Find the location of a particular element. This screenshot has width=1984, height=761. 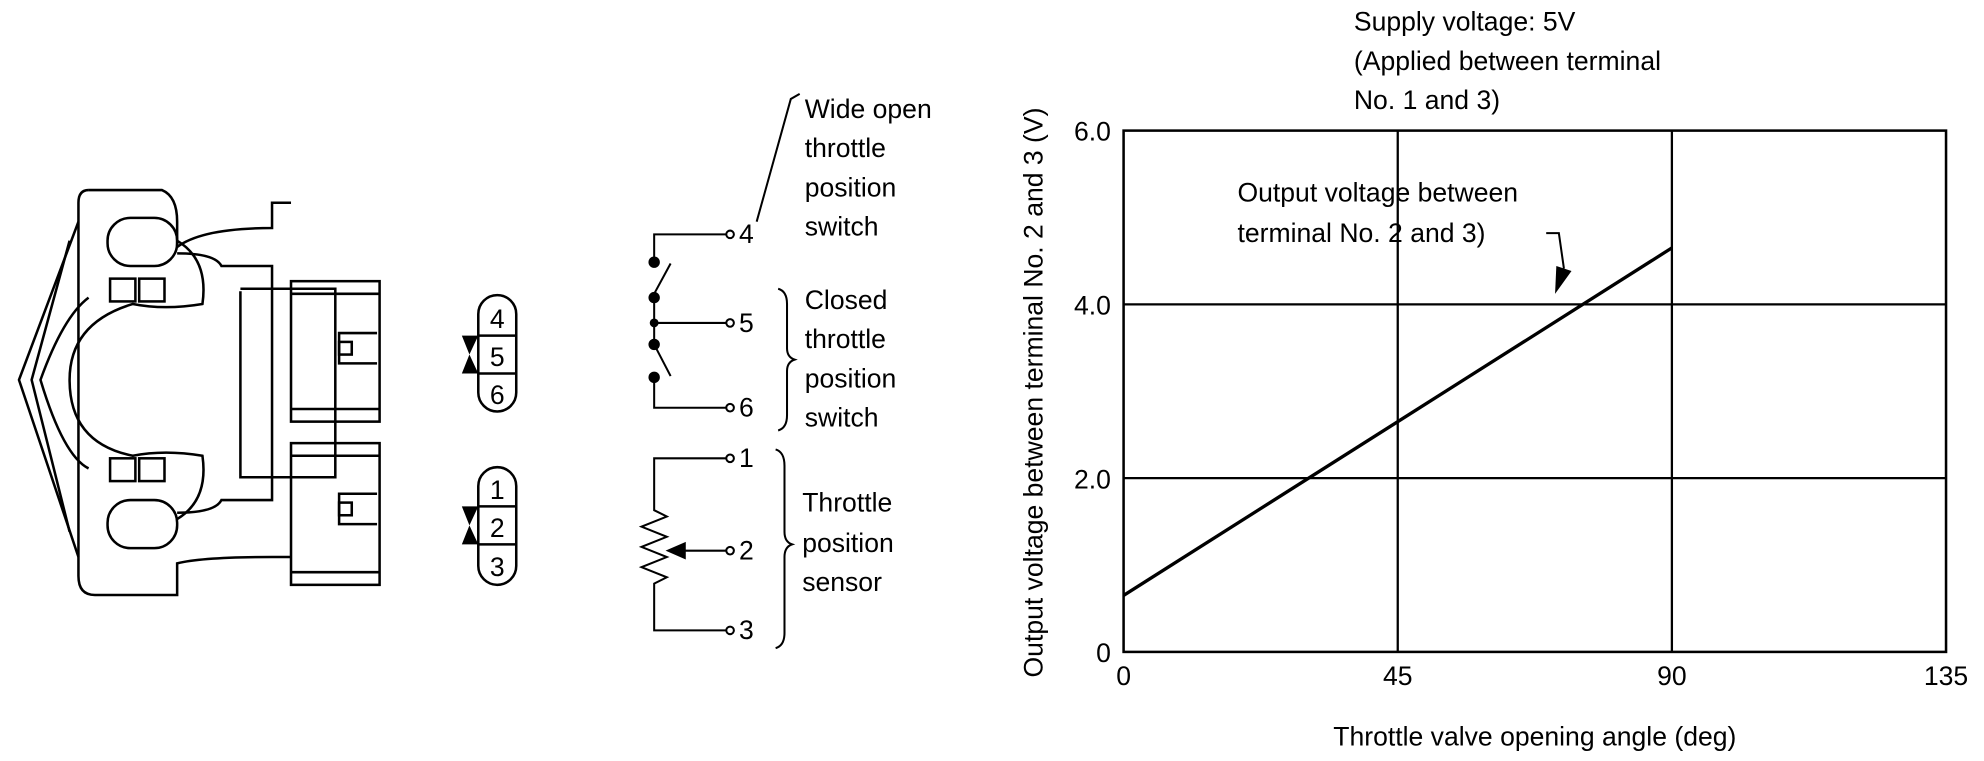

pin-label: 1 is located at coordinates (497, 490).